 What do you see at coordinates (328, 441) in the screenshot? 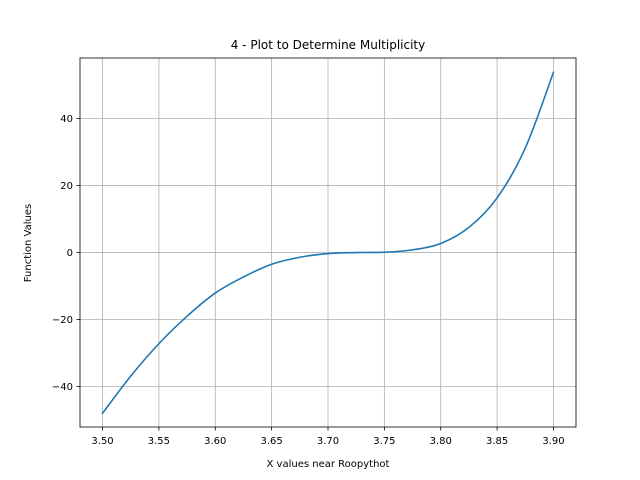
I see `x-tick-label: 3.70` at bounding box center [328, 441].